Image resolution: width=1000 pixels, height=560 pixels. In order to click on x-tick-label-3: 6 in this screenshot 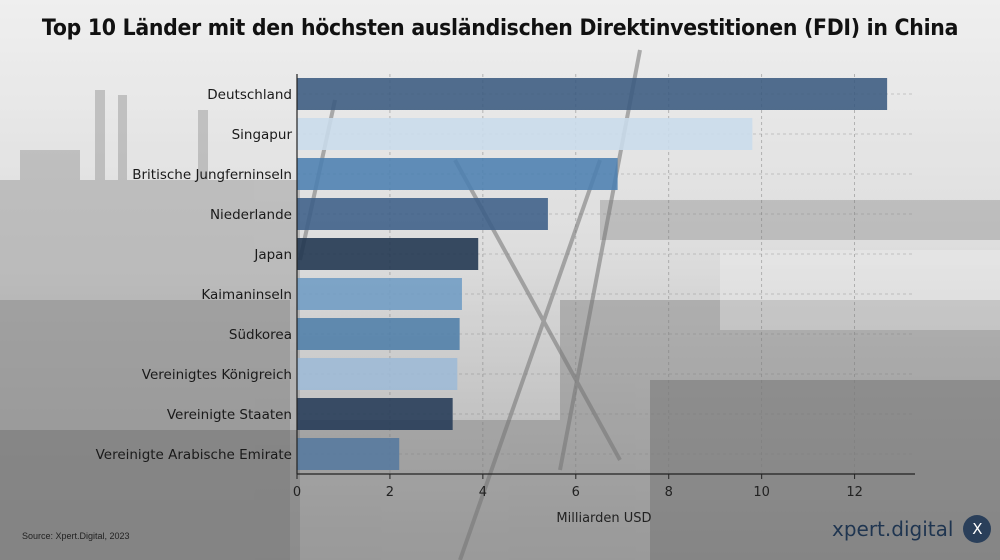, I will do `click(576, 492)`.